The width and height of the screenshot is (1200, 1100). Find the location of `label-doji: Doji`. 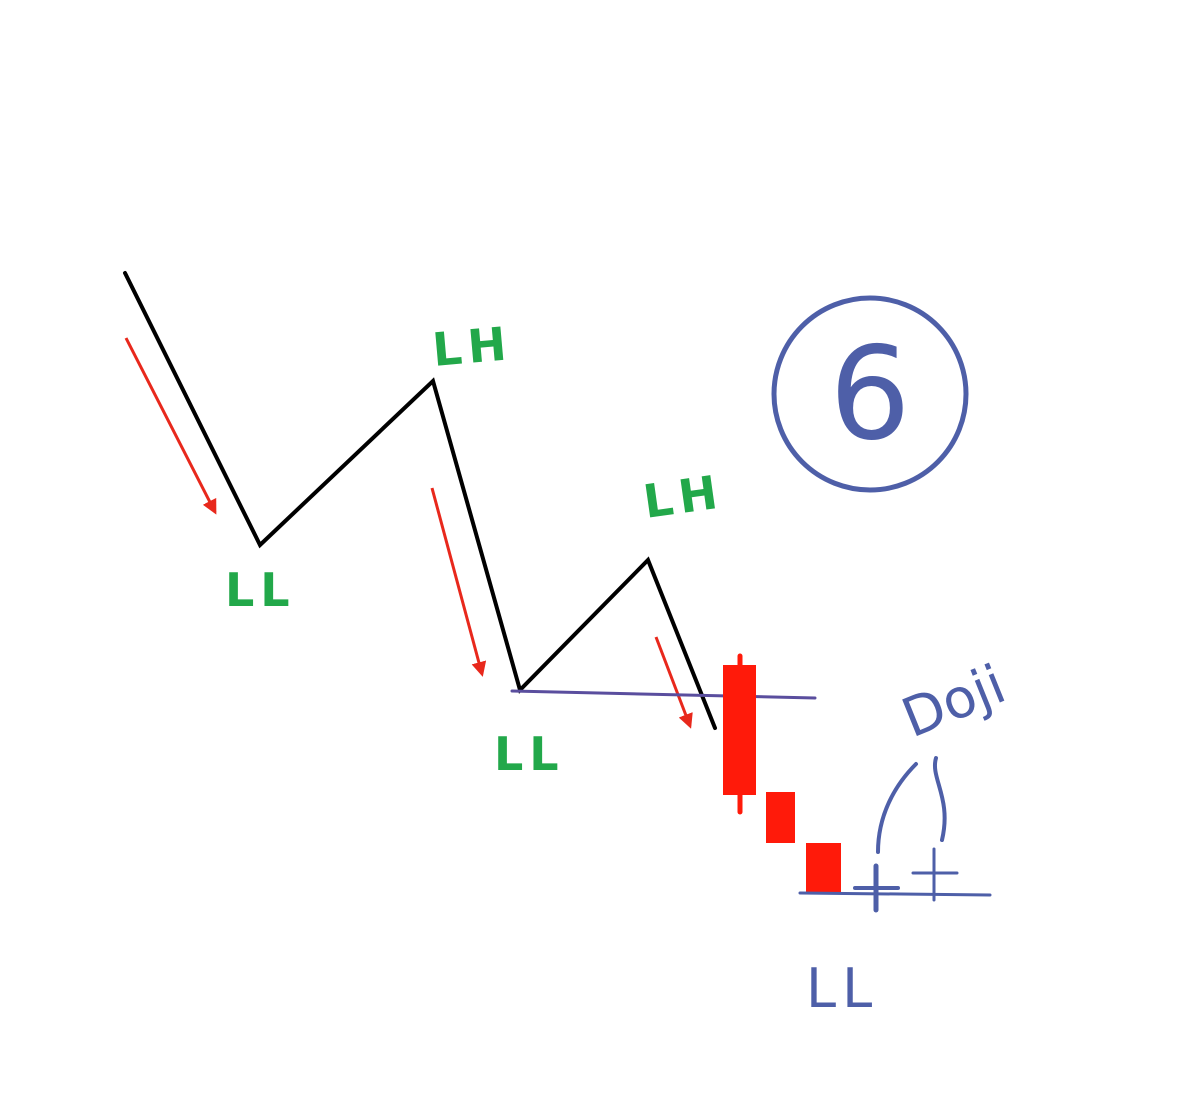

label-doji: Doji is located at coordinates (953, 701).